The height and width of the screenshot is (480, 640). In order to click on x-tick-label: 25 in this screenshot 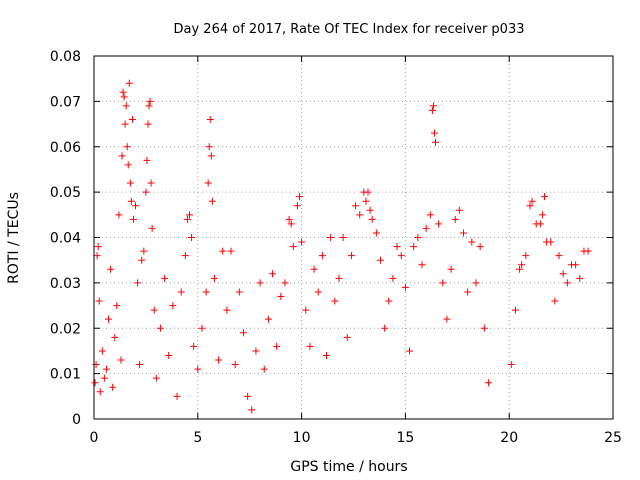, I will do `click(613, 438)`.